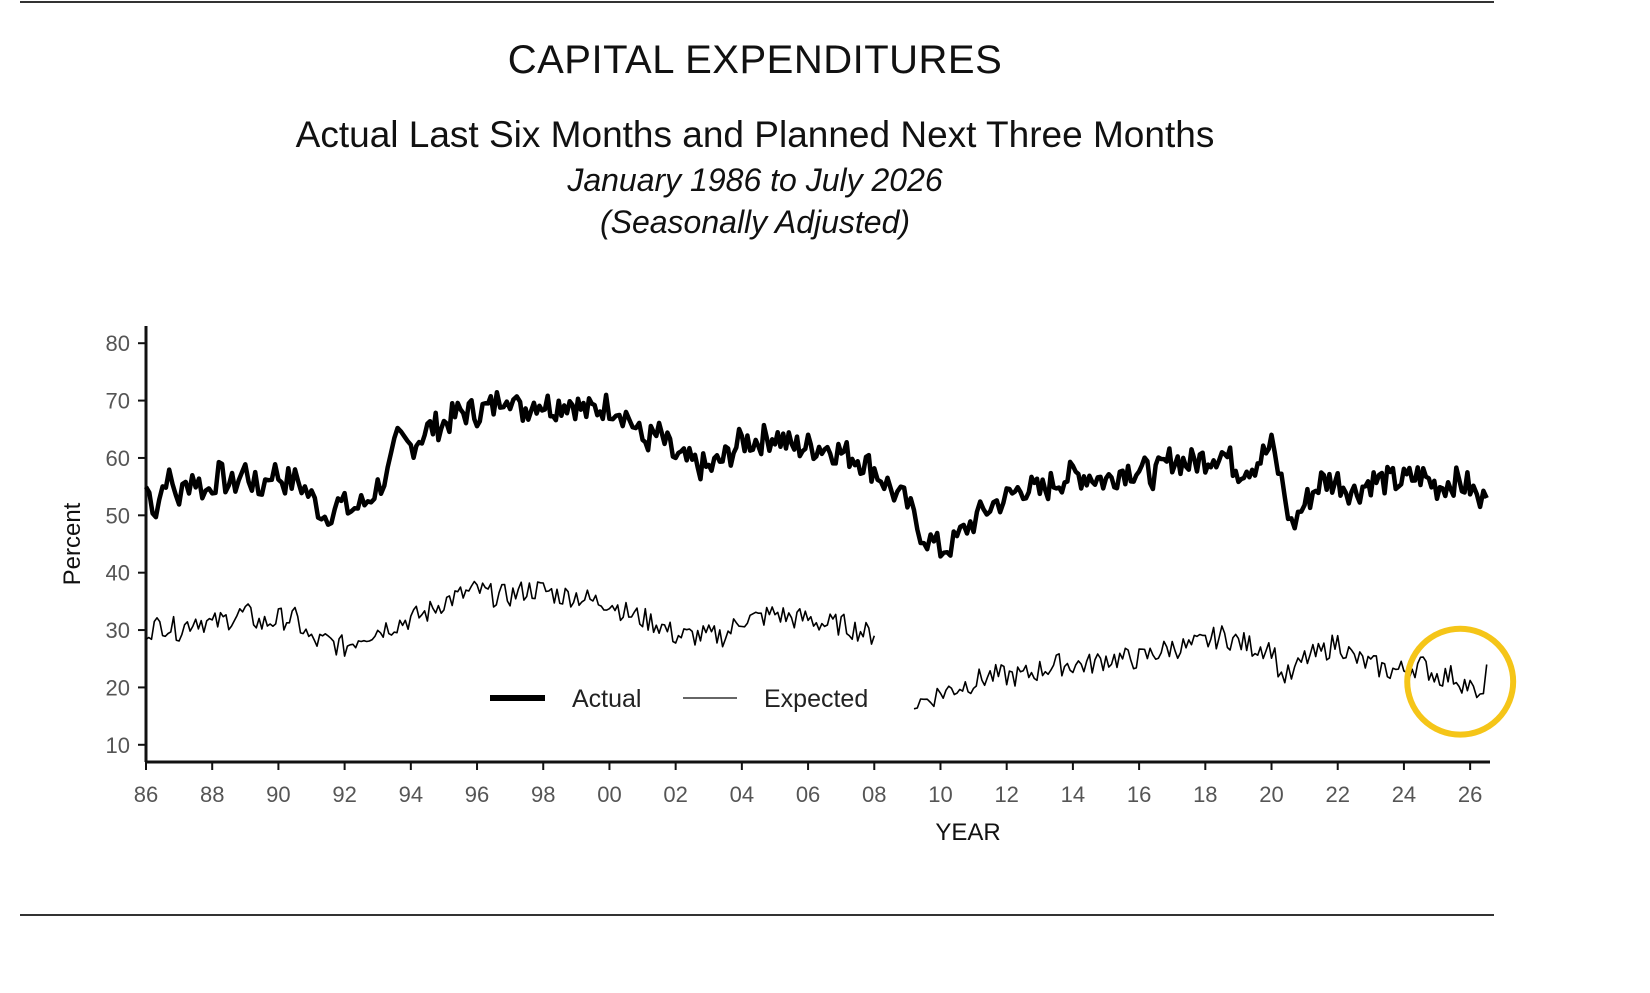 The height and width of the screenshot is (993, 1650). I want to click on legend-expected-label: Expected, so click(816, 699).